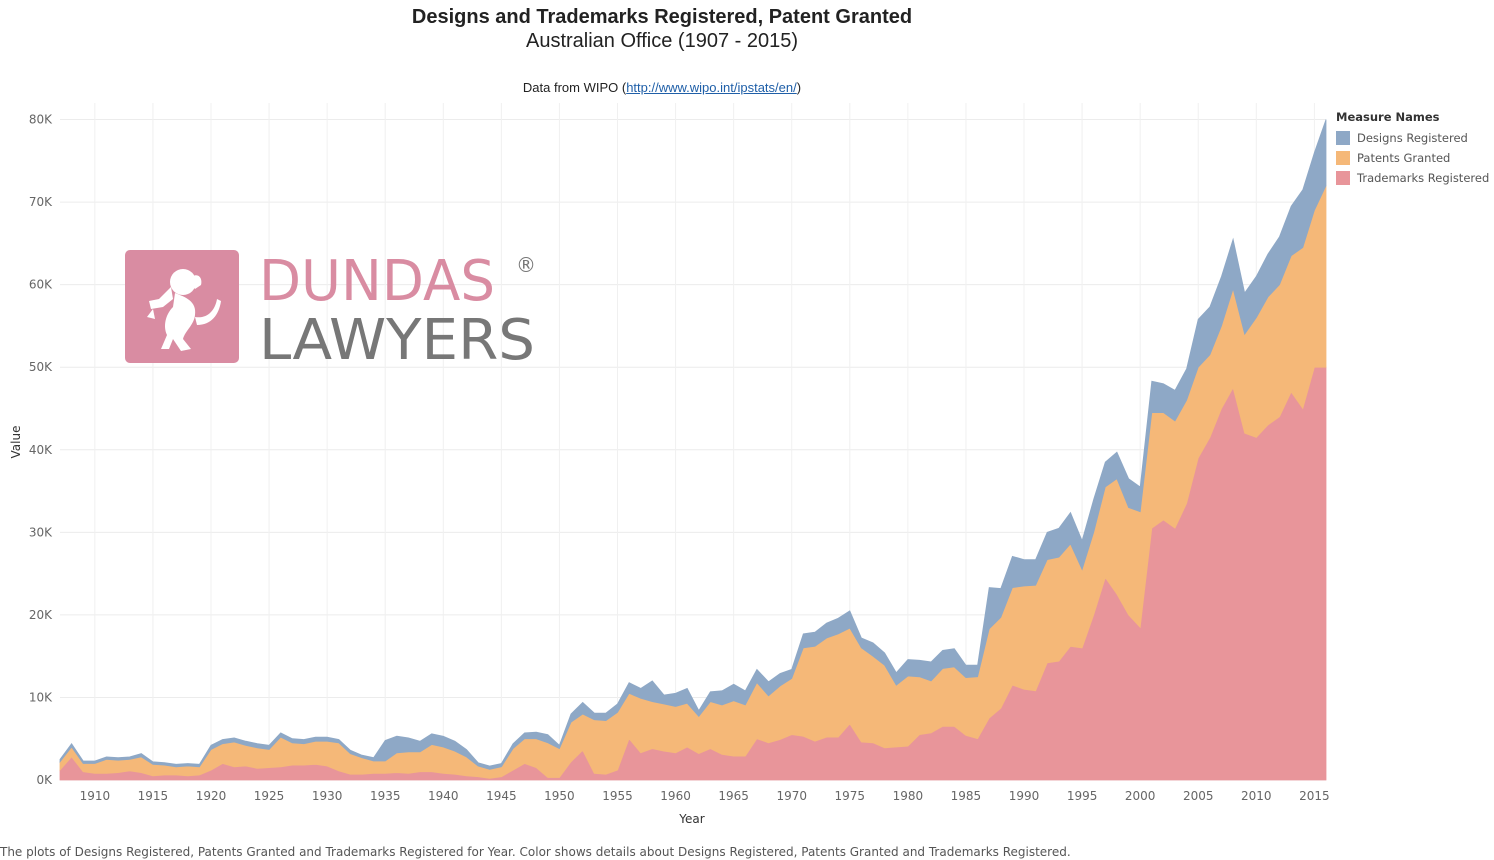 The width and height of the screenshot is (1494, 860). What do you see at coordinates (966, 796) in the screenshot?
I see `x-tick-label: 1985` at bounding box center [966, 796].